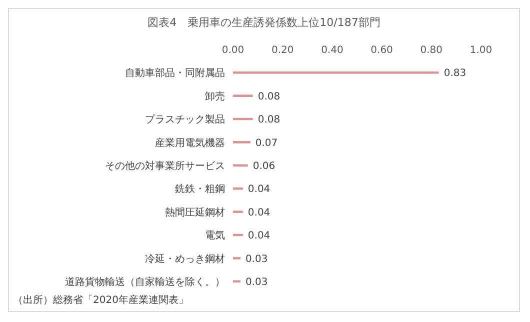 Image resolution: width=530 pixels, height=322 pixels. Describe the element at coordinates (165, 166) in the screenshot. I see `y-tick-label: その他の対事業所サービス` at that location.